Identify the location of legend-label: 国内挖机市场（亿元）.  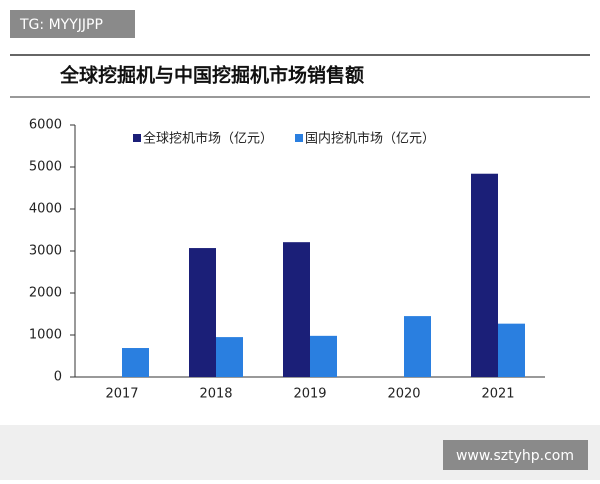
(370, 139).